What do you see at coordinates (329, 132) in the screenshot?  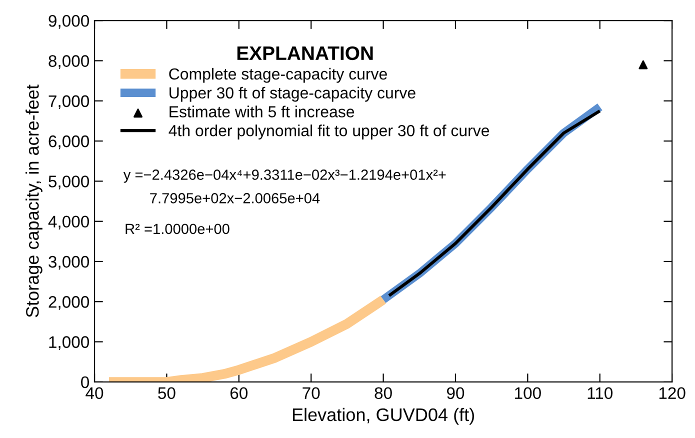 I see `legend-label: 4th order polynomial fit to upper 30 ft of curve` at bounding box center [329, 132].